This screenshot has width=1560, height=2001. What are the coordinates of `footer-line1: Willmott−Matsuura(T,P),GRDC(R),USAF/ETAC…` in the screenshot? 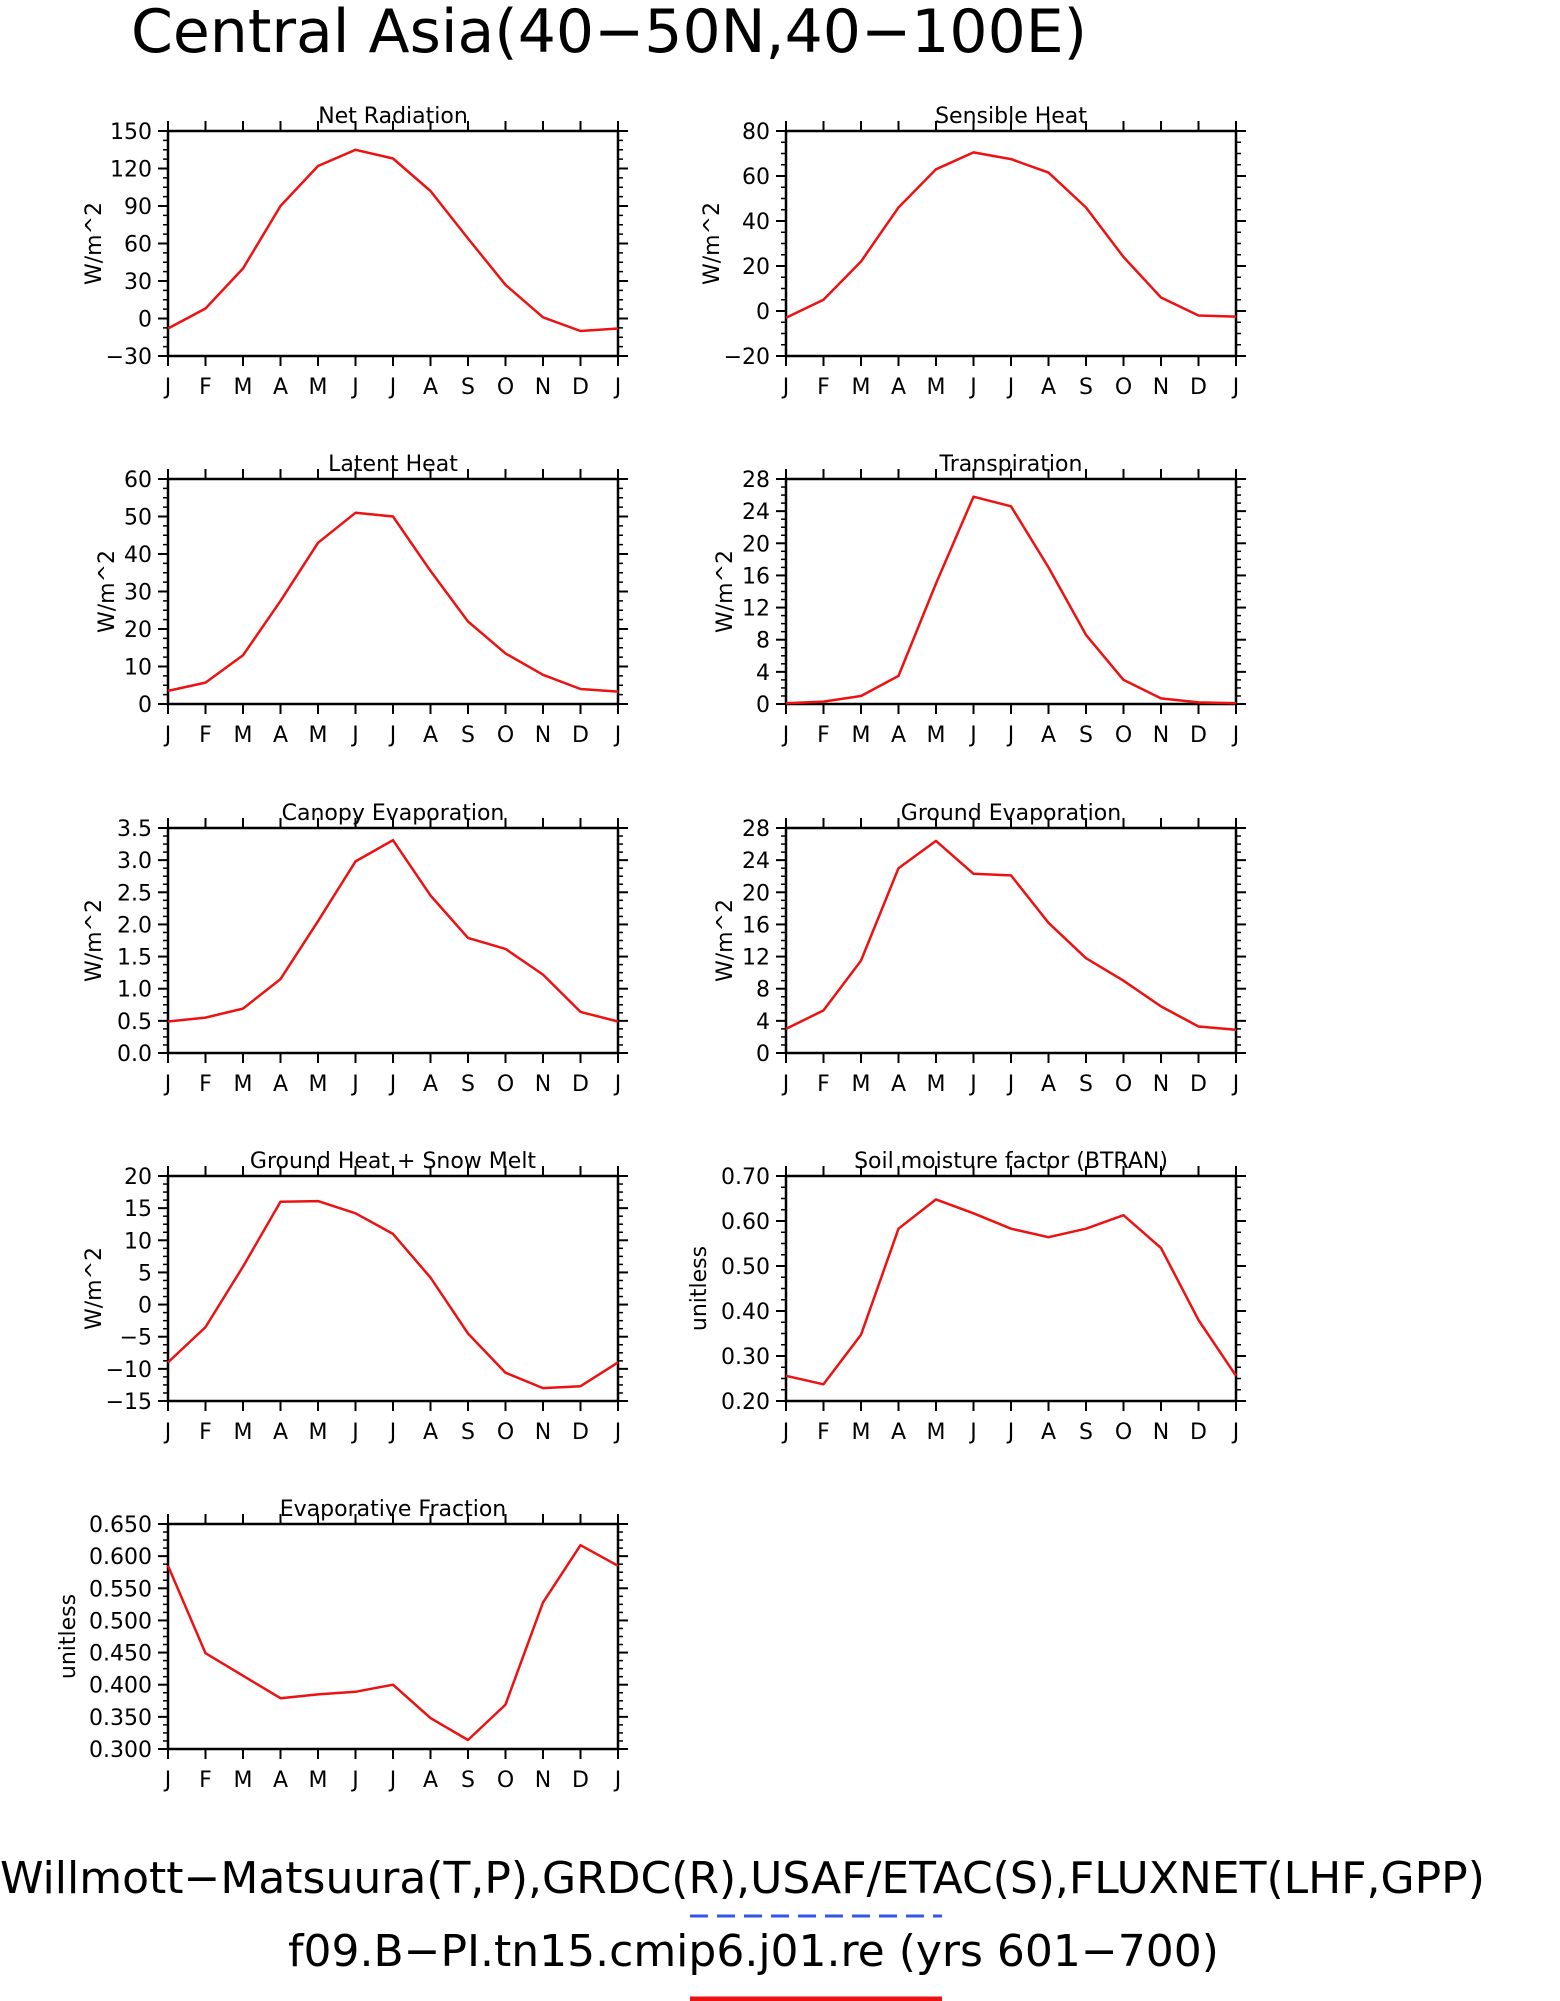 It's located at (742, 1878).